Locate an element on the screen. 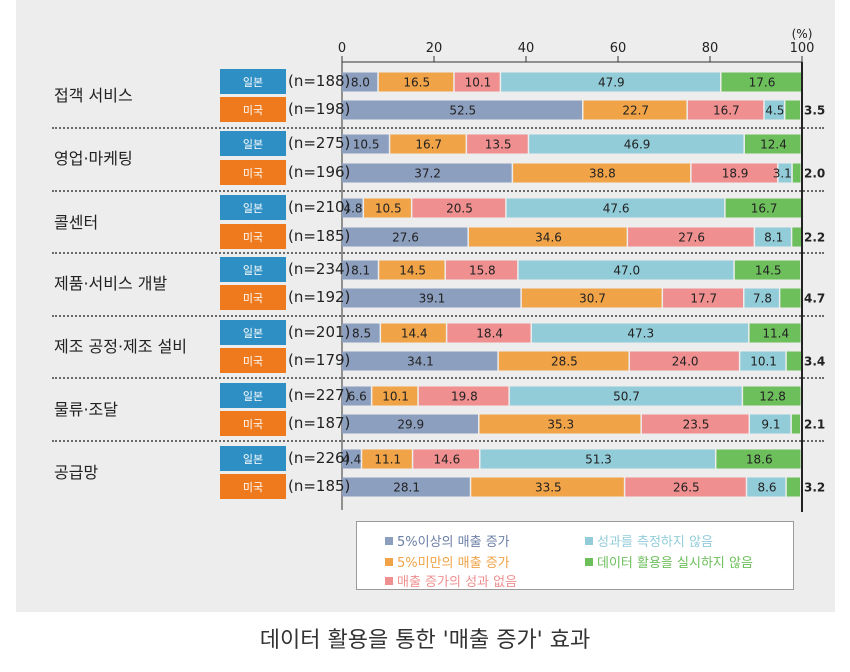 The image size is (850, 672). data-label: 39.1 is located at coordinates (432, 299).